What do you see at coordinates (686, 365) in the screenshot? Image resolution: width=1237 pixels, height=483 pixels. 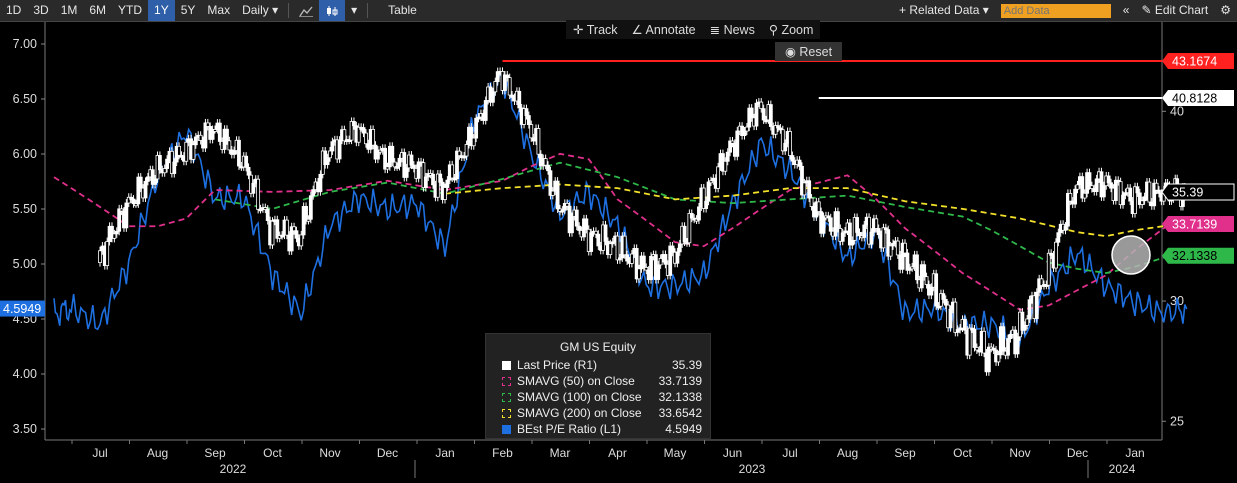 I see `legend-value: 35.39` at bounding box center [686, 365].